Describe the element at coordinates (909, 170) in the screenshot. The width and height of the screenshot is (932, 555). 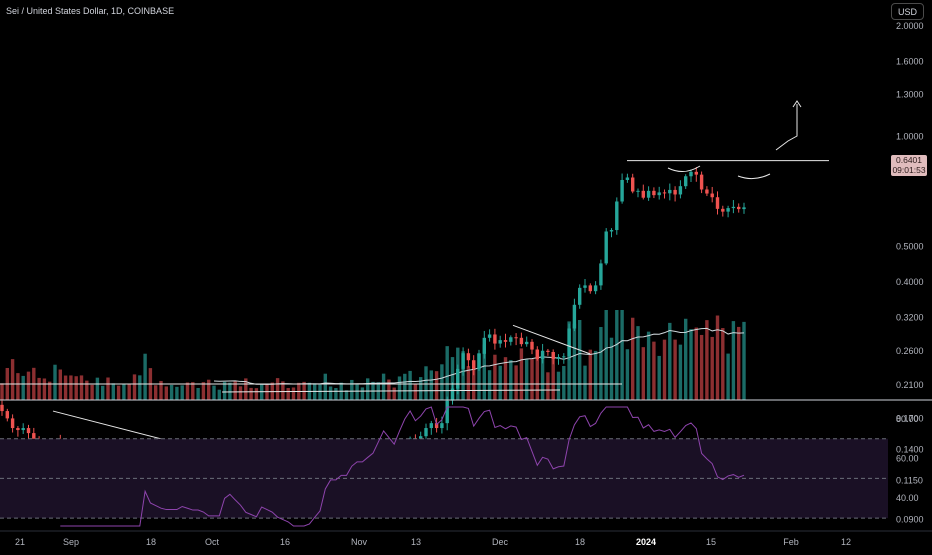
I see `price-countdown: 09:01:53` at that location.